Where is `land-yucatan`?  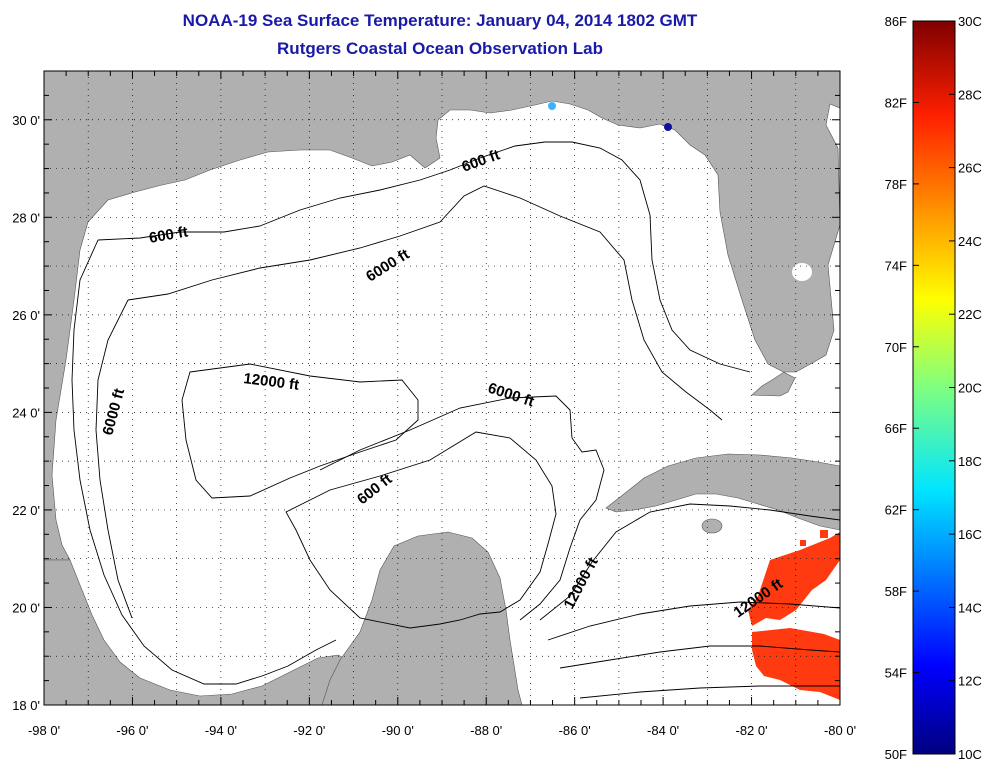
land-yucatan is located at coordinates (422, 618).